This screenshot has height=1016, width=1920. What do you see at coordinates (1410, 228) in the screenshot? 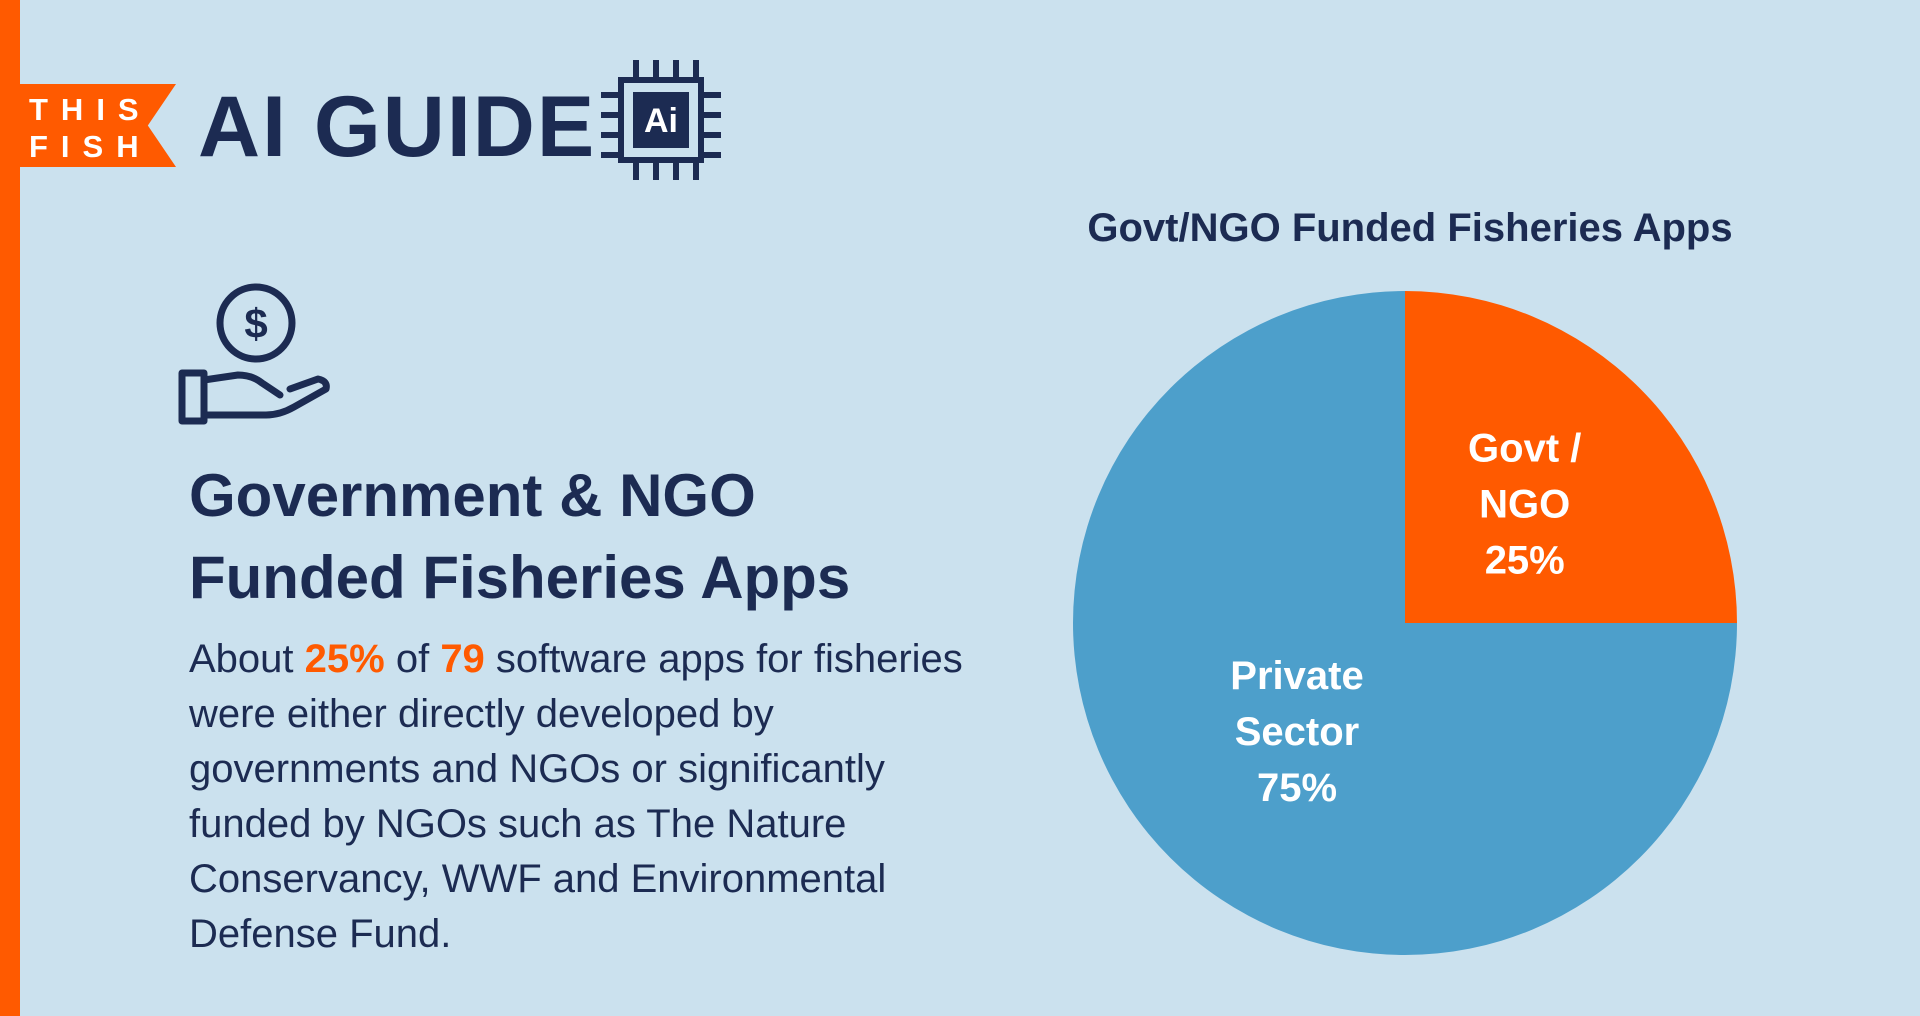
I see `chart-title: Govt/NGO Funded Fisheries Apps` at bounding box center [1410, 228].